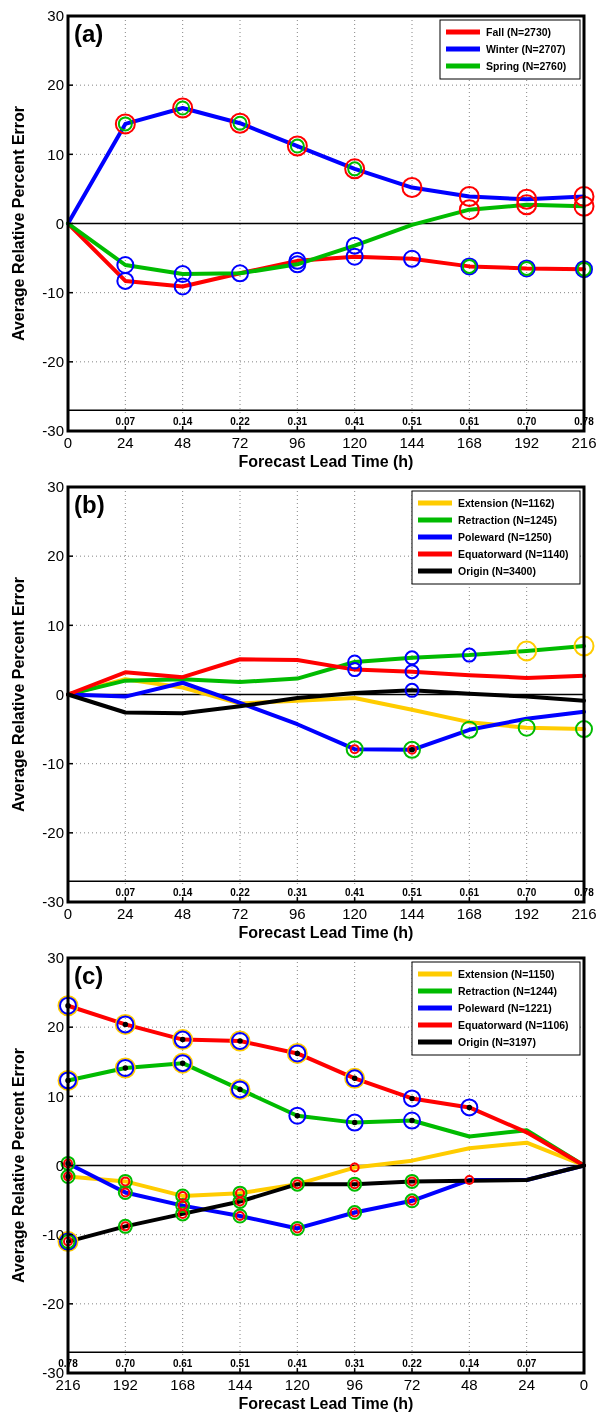 The width and height of the screenshot is (606, 1413). What do you see at coordinates (526, 65) in the screenshot?
I see `legend-label: Spring (N=2760)` at bounding box center [526, 65].